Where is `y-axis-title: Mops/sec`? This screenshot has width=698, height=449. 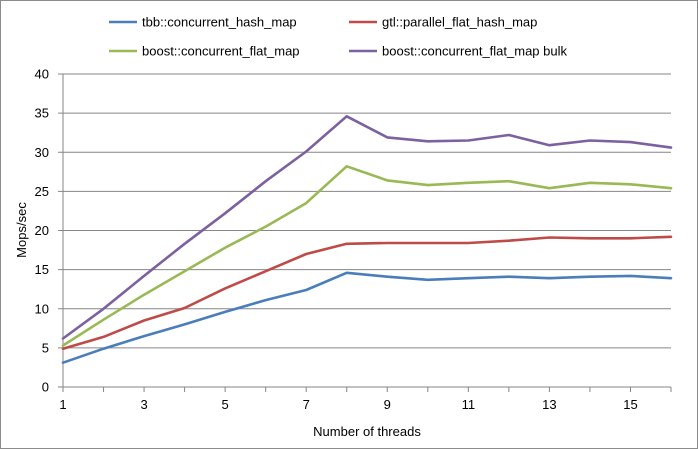 y-axis-title: Mops/sec is located at coordinates (21, 230).